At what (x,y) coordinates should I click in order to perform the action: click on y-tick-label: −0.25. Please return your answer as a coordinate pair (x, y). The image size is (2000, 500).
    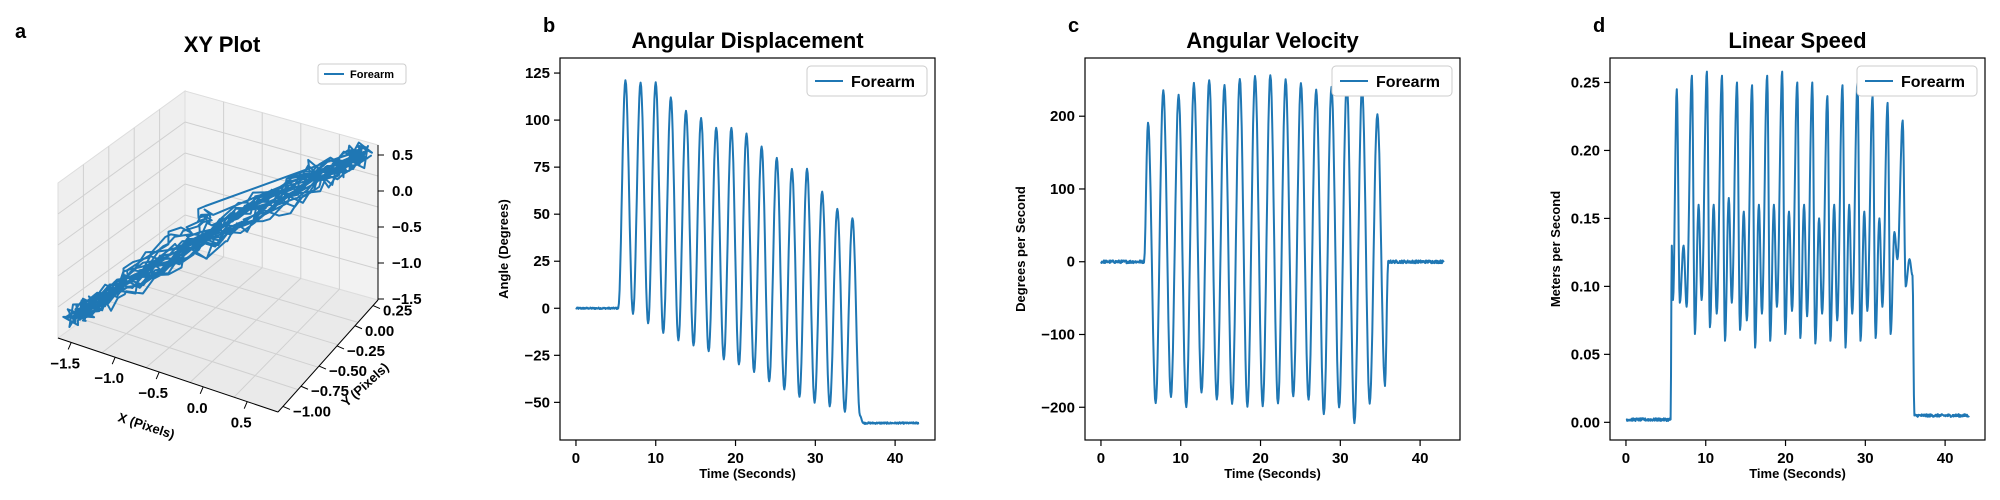
    Looking at the image, I should click on (366, 351).